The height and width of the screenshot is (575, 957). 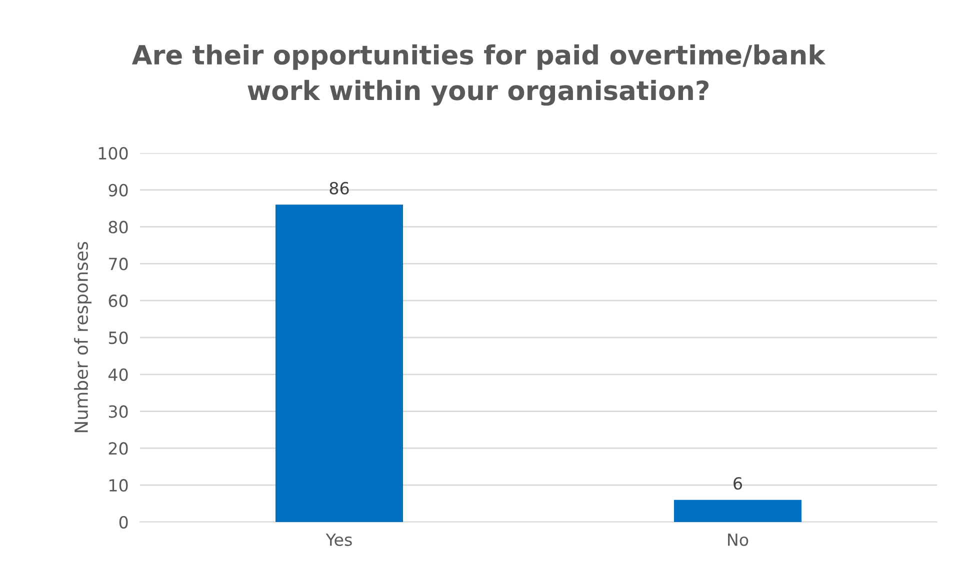 I want to click on y-tick-label: 10, so click(x=119, y=485).